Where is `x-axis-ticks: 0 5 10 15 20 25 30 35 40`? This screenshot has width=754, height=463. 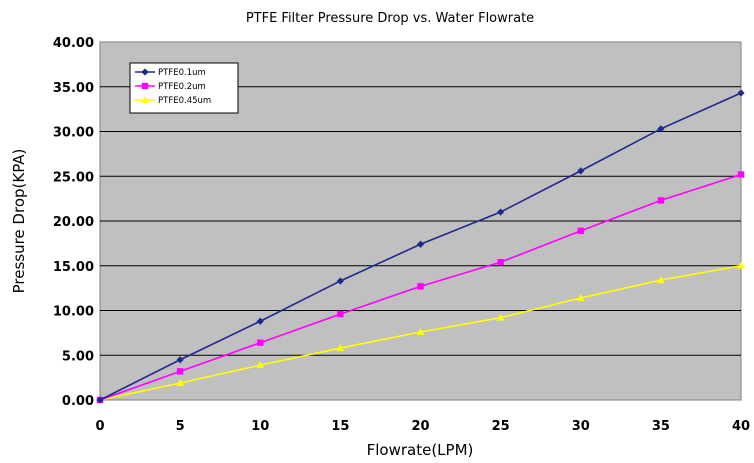
x-axis-ticks: 0 5 10 15 20 25 30 35 40 is located at coordinates (422, 426).